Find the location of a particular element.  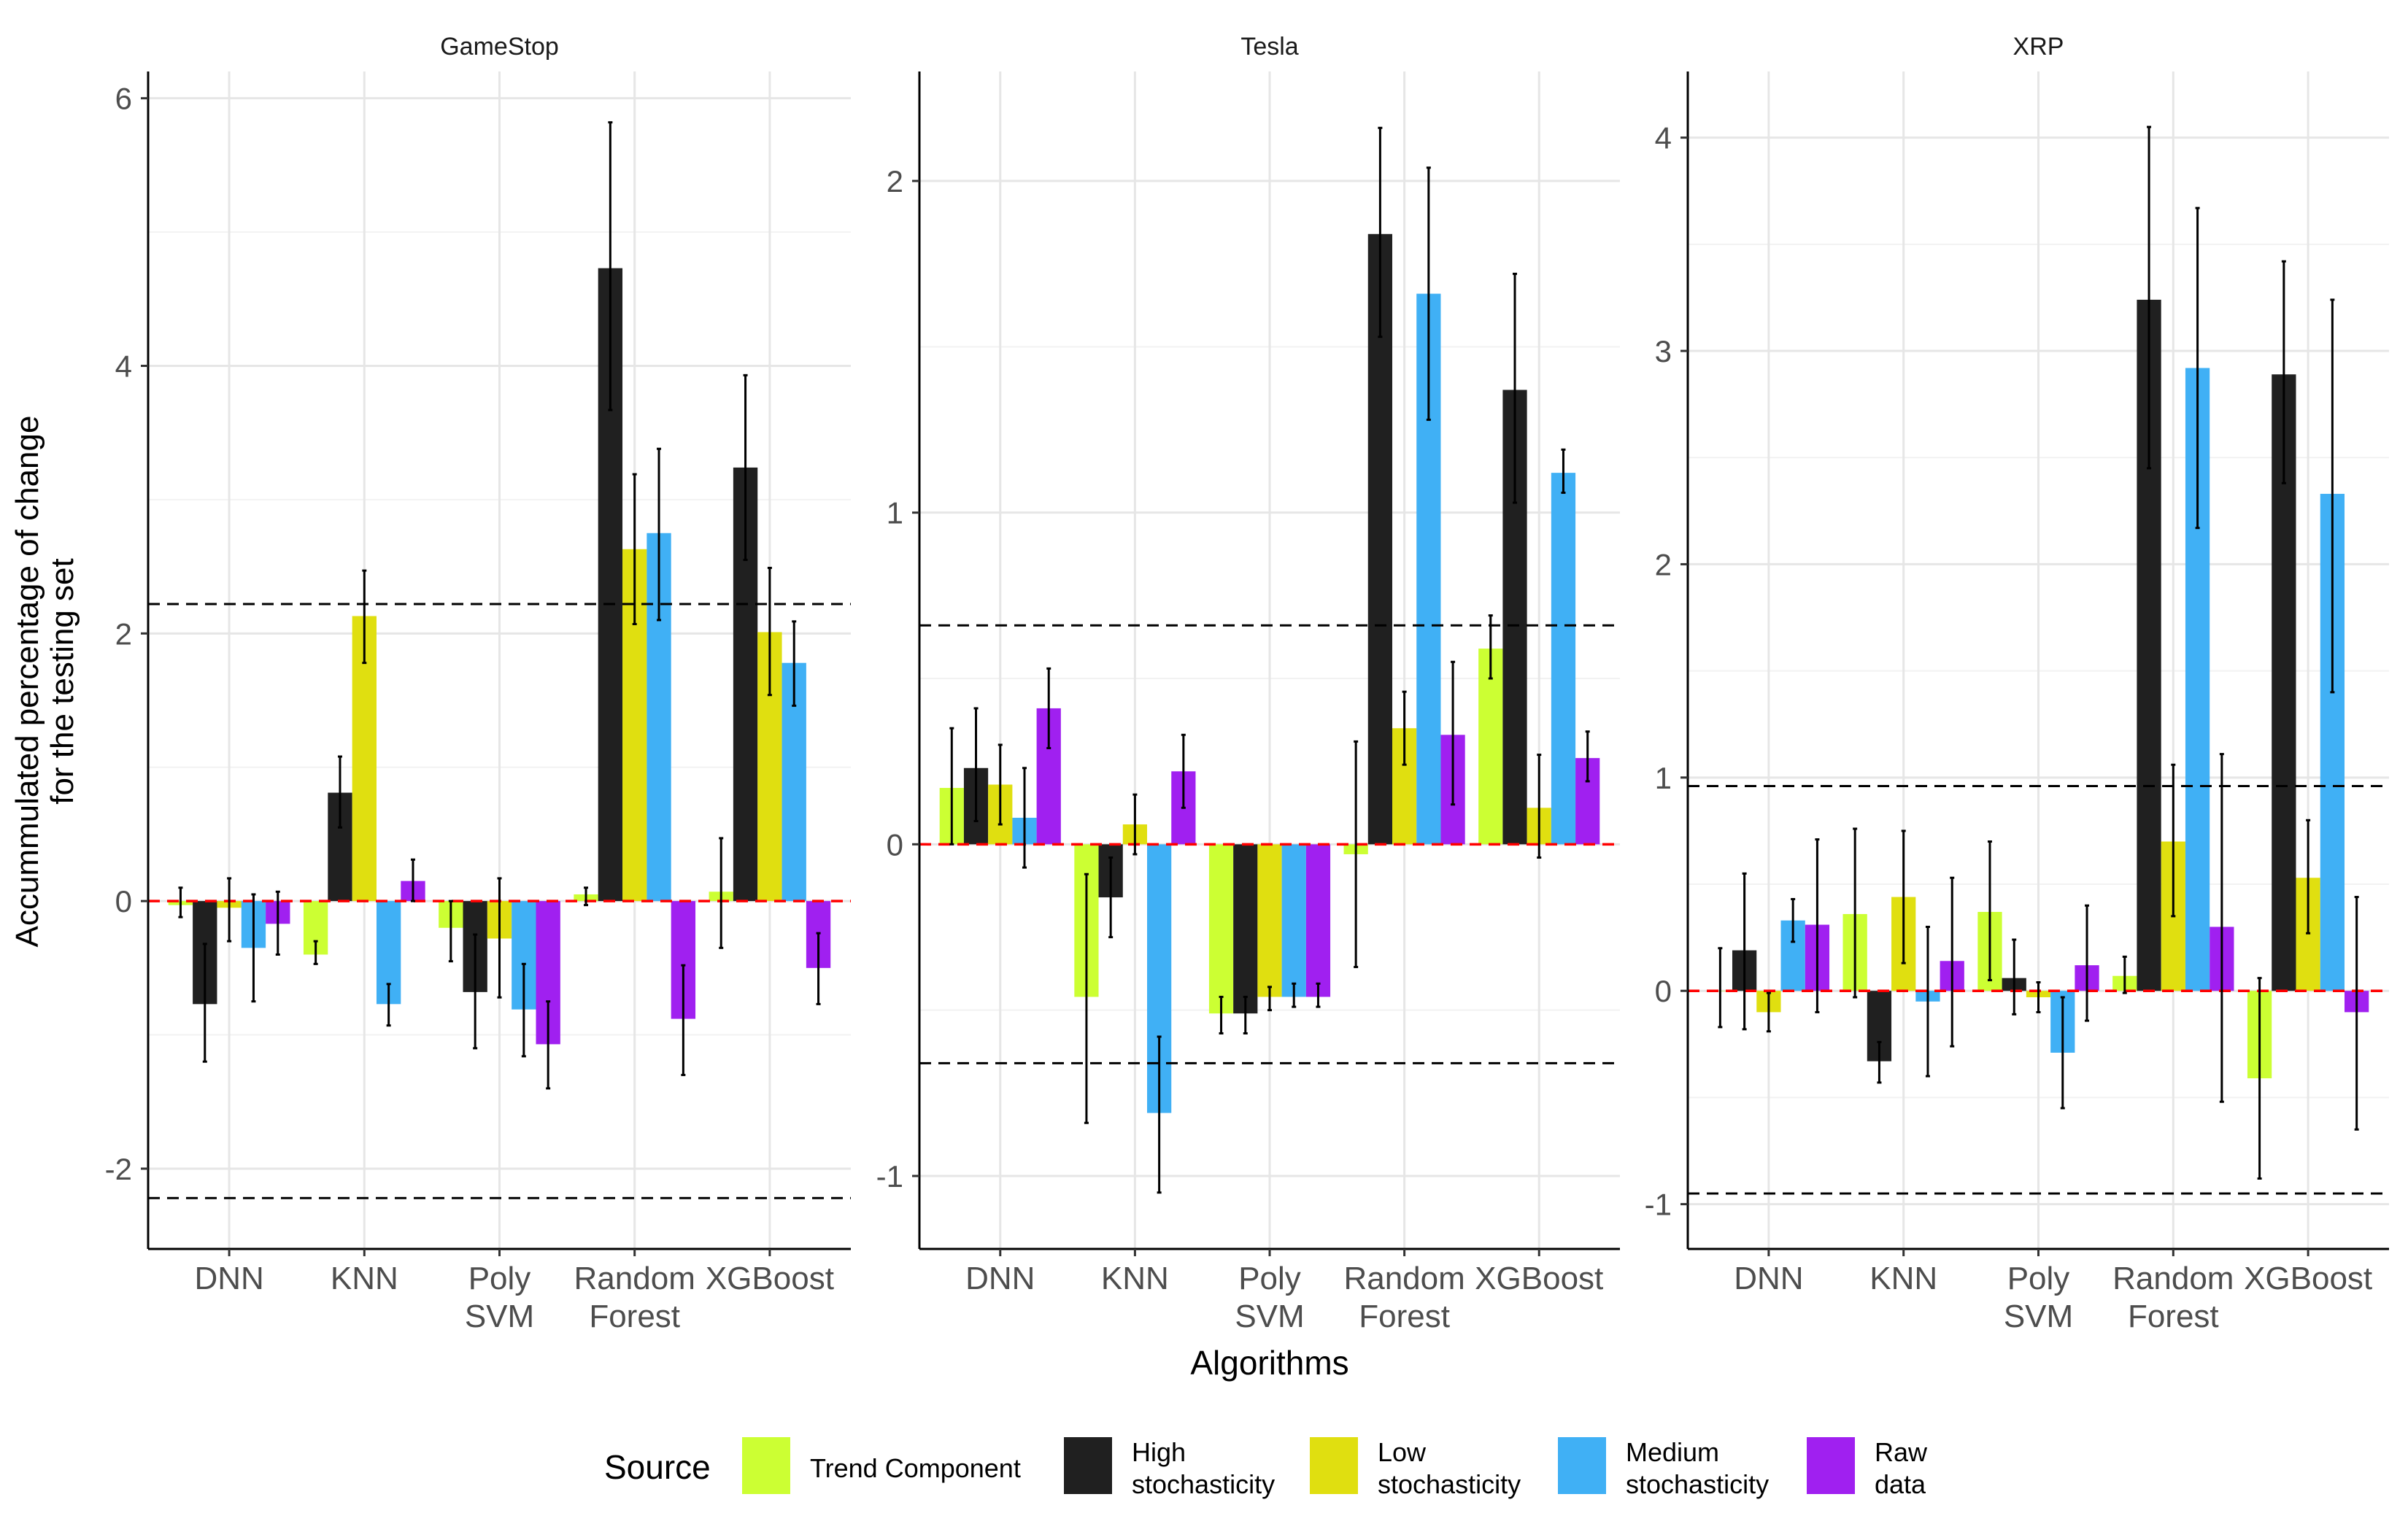

y-tick-label: 6 is located at coordinates (123, 99).